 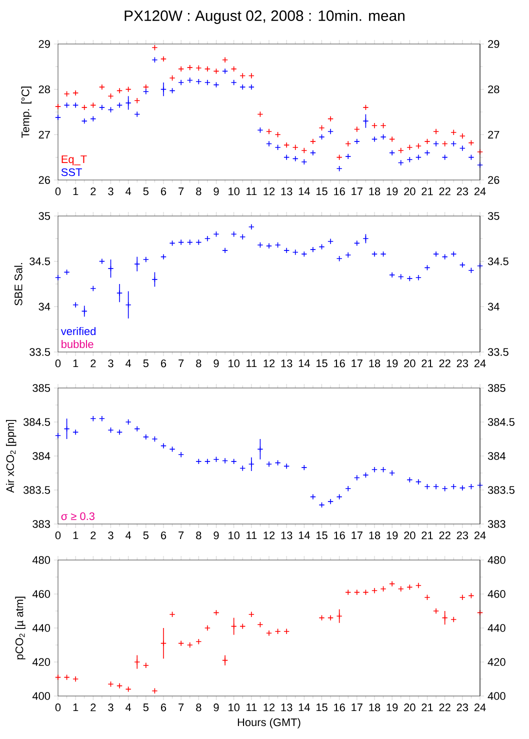 What do you see at coordinates (494, 180) in the screenshot?
I see `y2-tick-label: 26` at bounding box center [494, 180].